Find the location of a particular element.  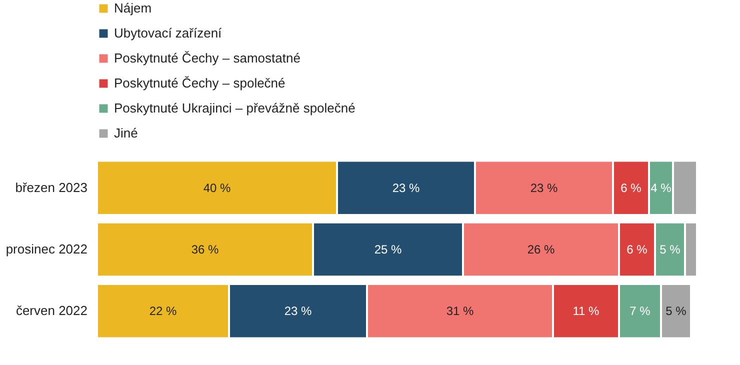

data-label: 7 % is located at coordinates (640, 311).